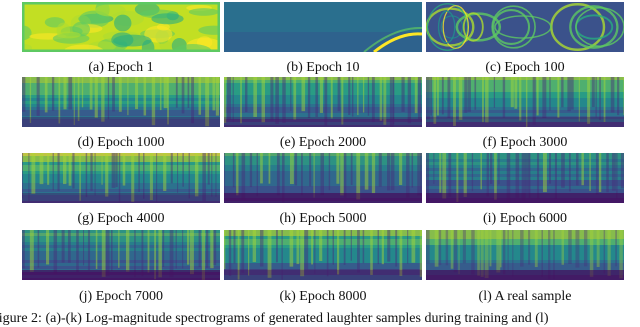  I want to click on panel-label: (k) Epoch 8000, so click(323, 296).